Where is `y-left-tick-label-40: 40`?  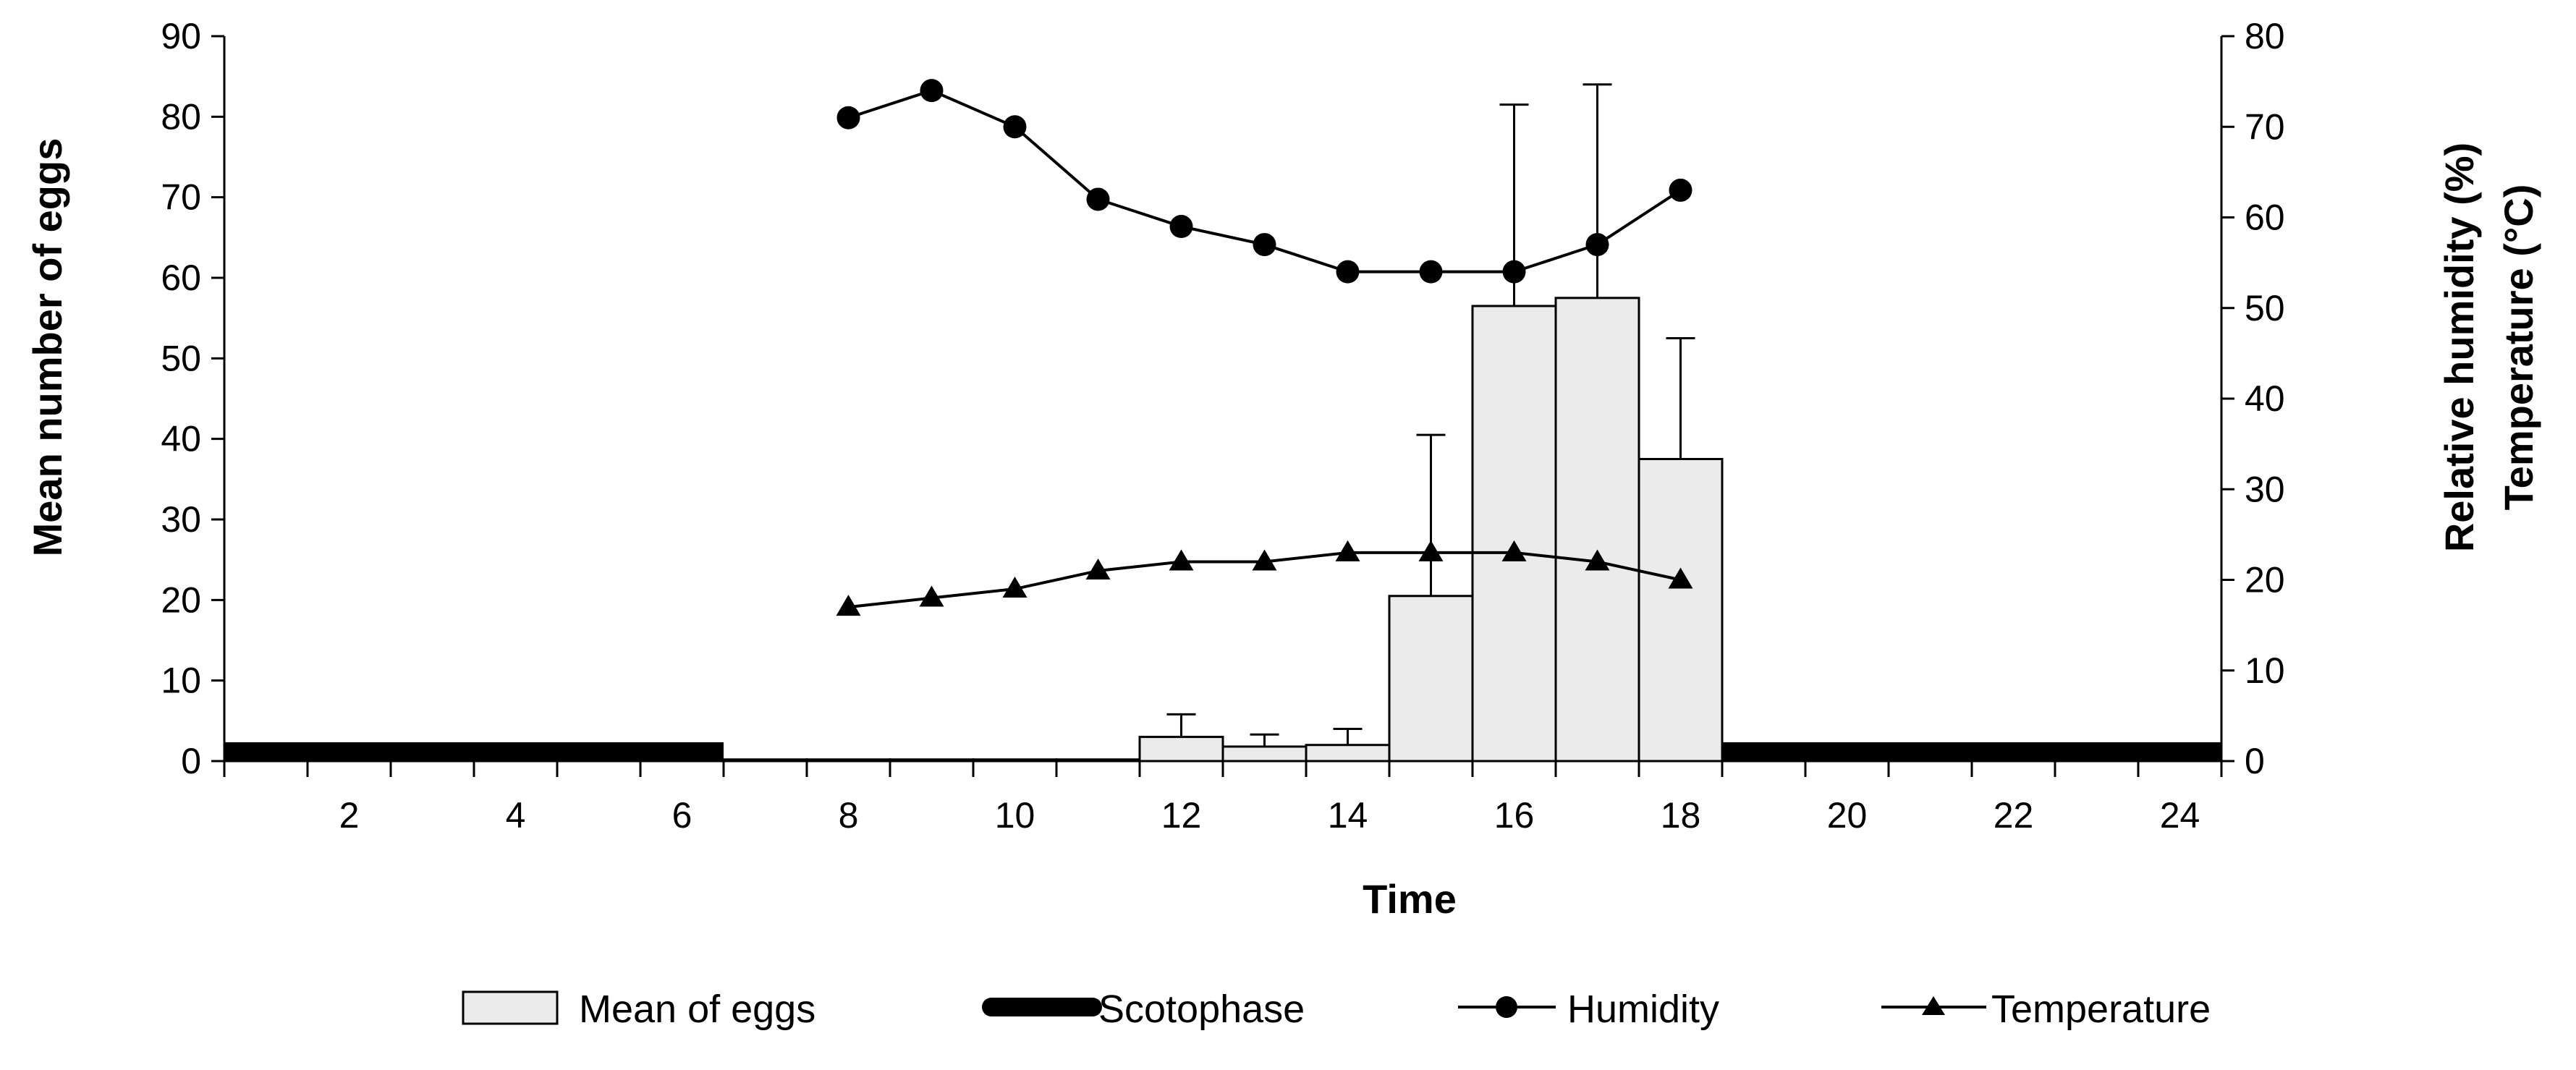
y-left-tick-label-40: 40 is located at coordinates (181, 439).